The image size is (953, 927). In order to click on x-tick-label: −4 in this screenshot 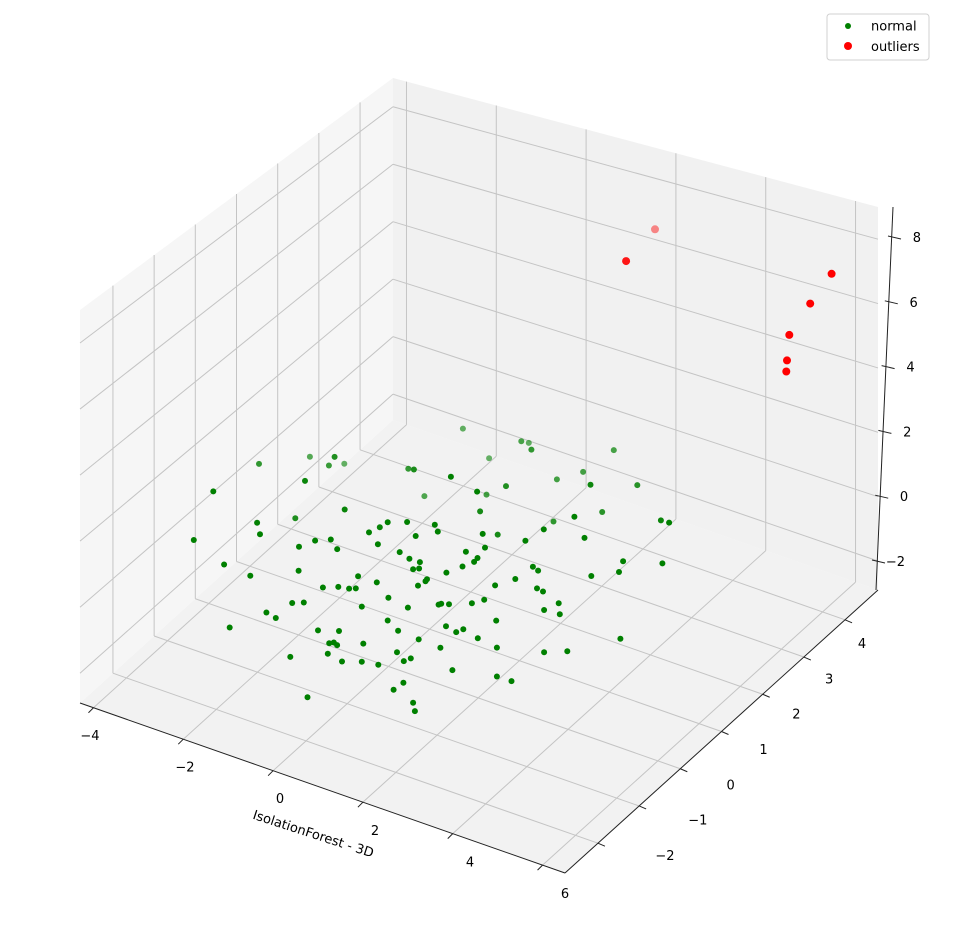, I will do `click(89, 736)`.